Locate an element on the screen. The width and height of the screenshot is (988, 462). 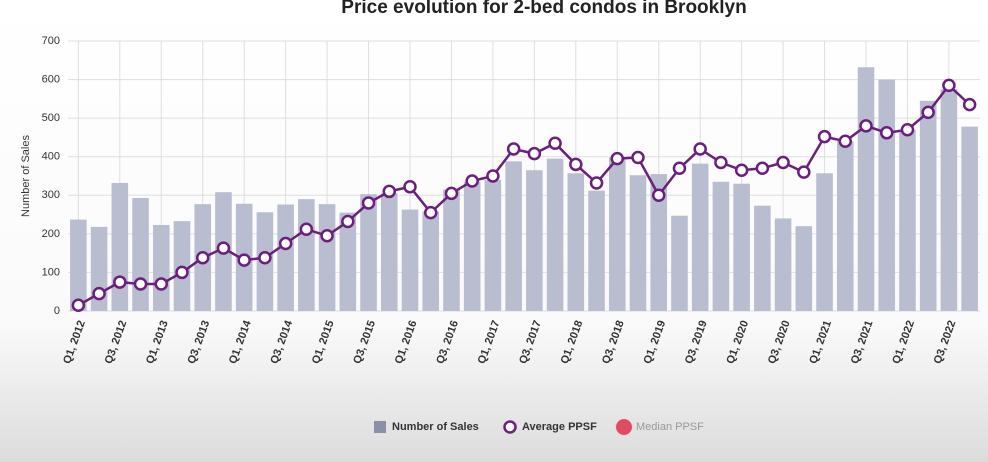
x-tick-label: Q3, 2016 is located at coordinates (447, 342).